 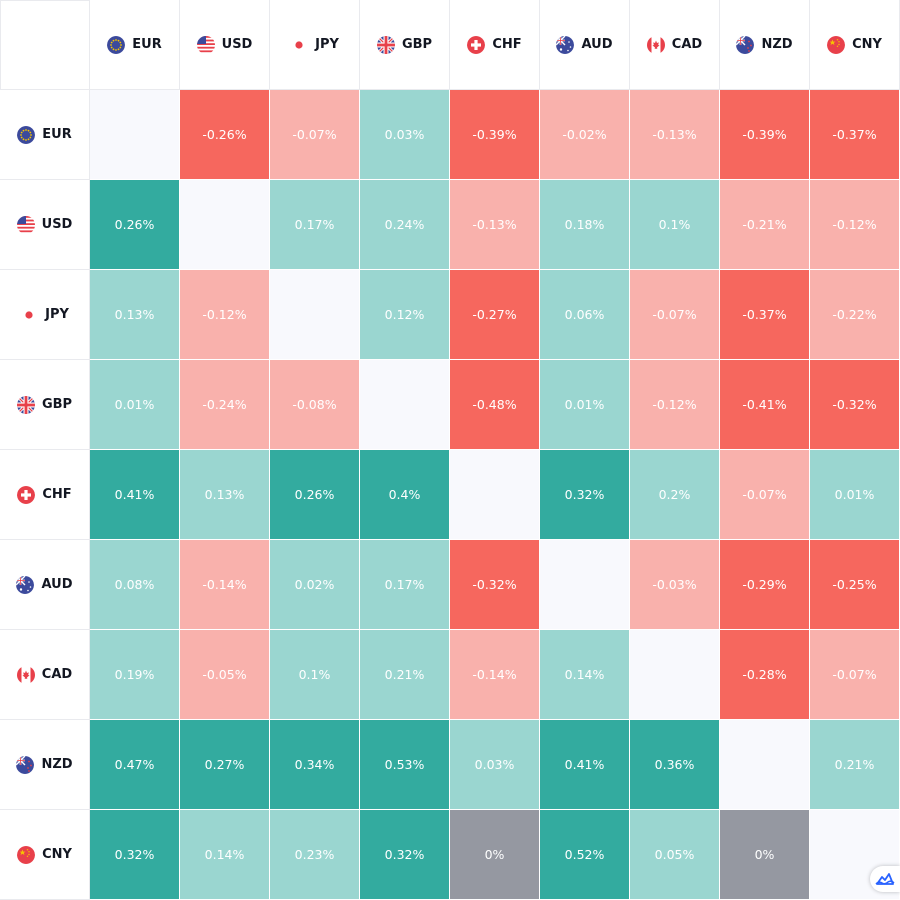 I want to click on diagonal-cell, so click(x=225, y=225).